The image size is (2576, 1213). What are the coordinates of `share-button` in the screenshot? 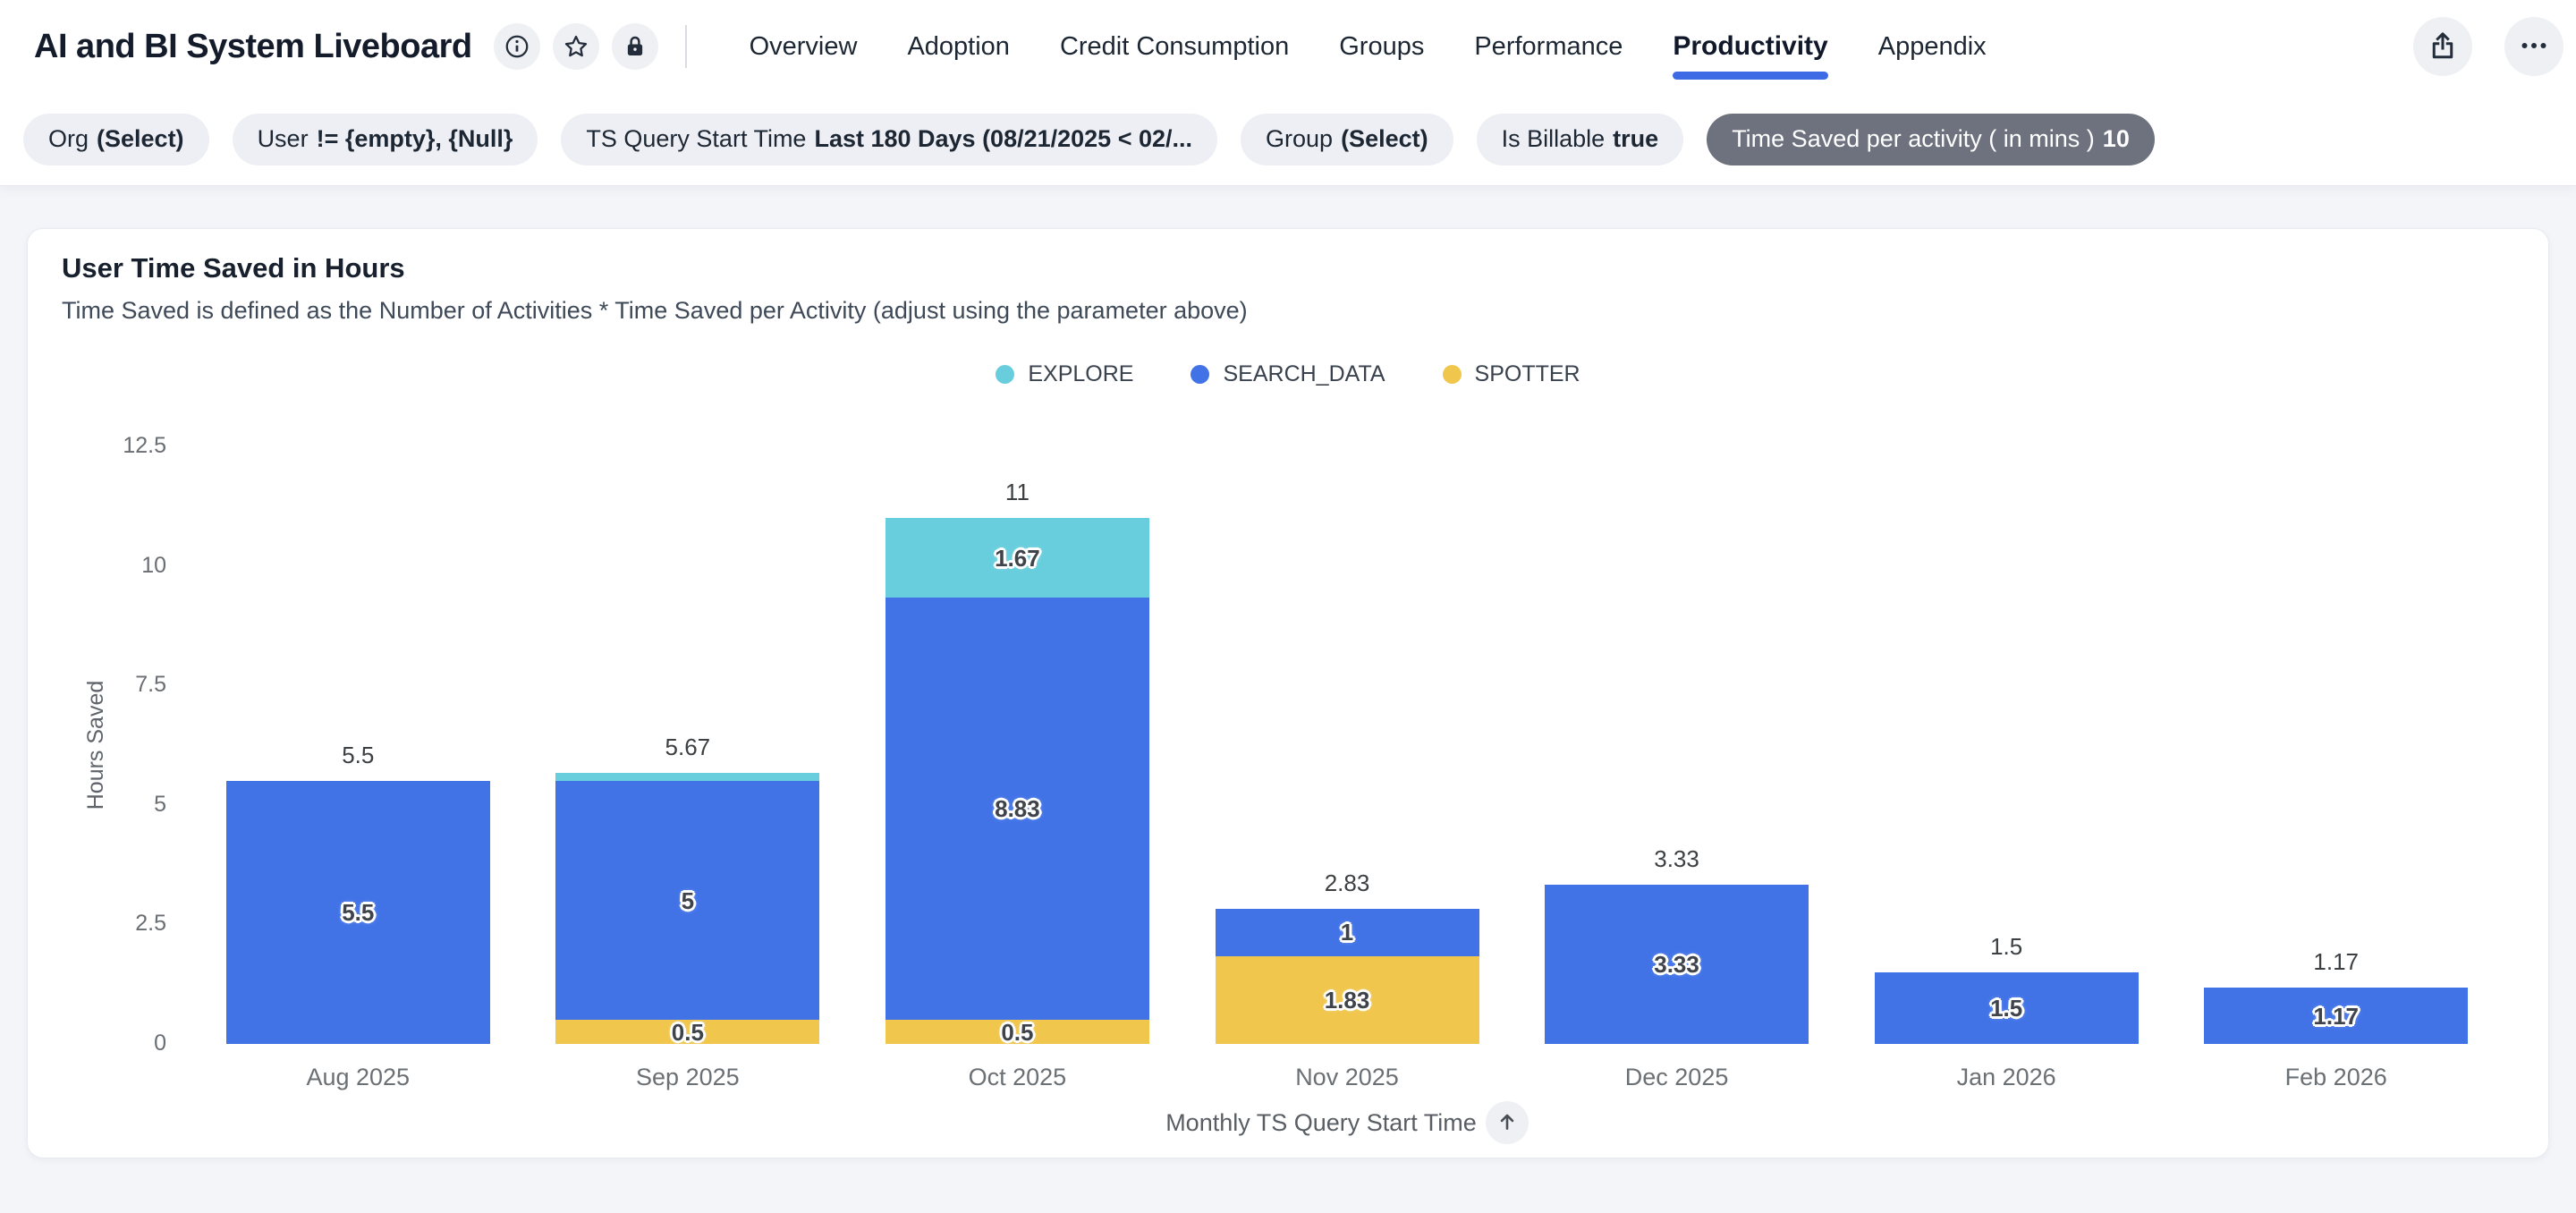 It's located at (2442, 46).